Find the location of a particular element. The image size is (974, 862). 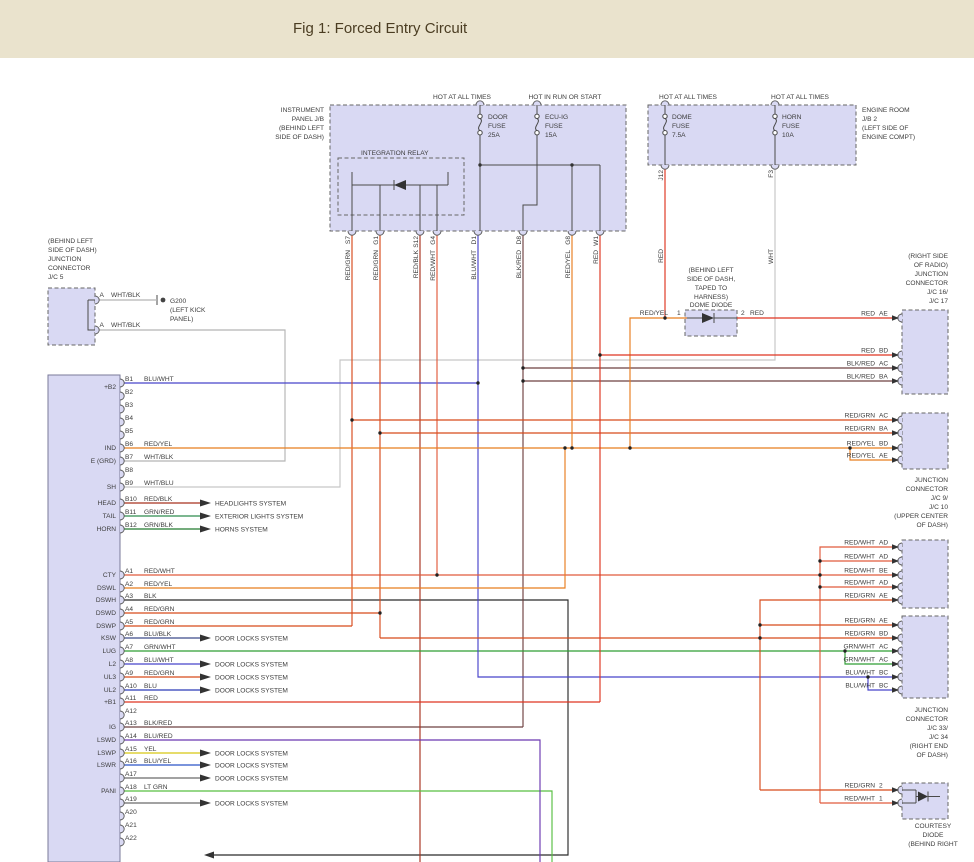

pin-id-label: G1 is located at coordinates (376, 240).